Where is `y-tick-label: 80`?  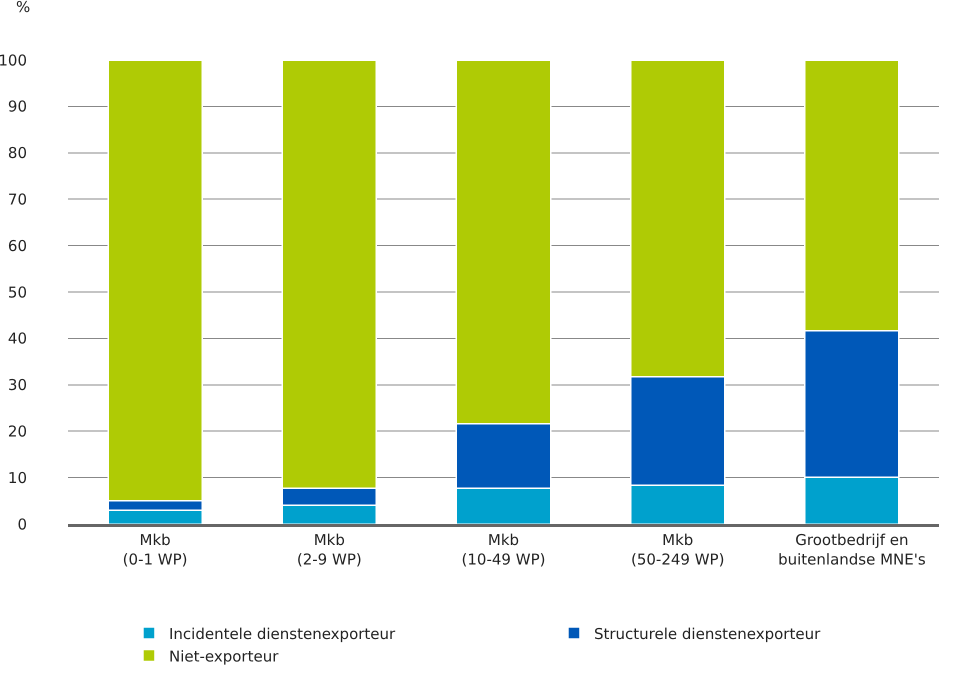
y-tick-label: 80 is located at coordinates (17, 153).